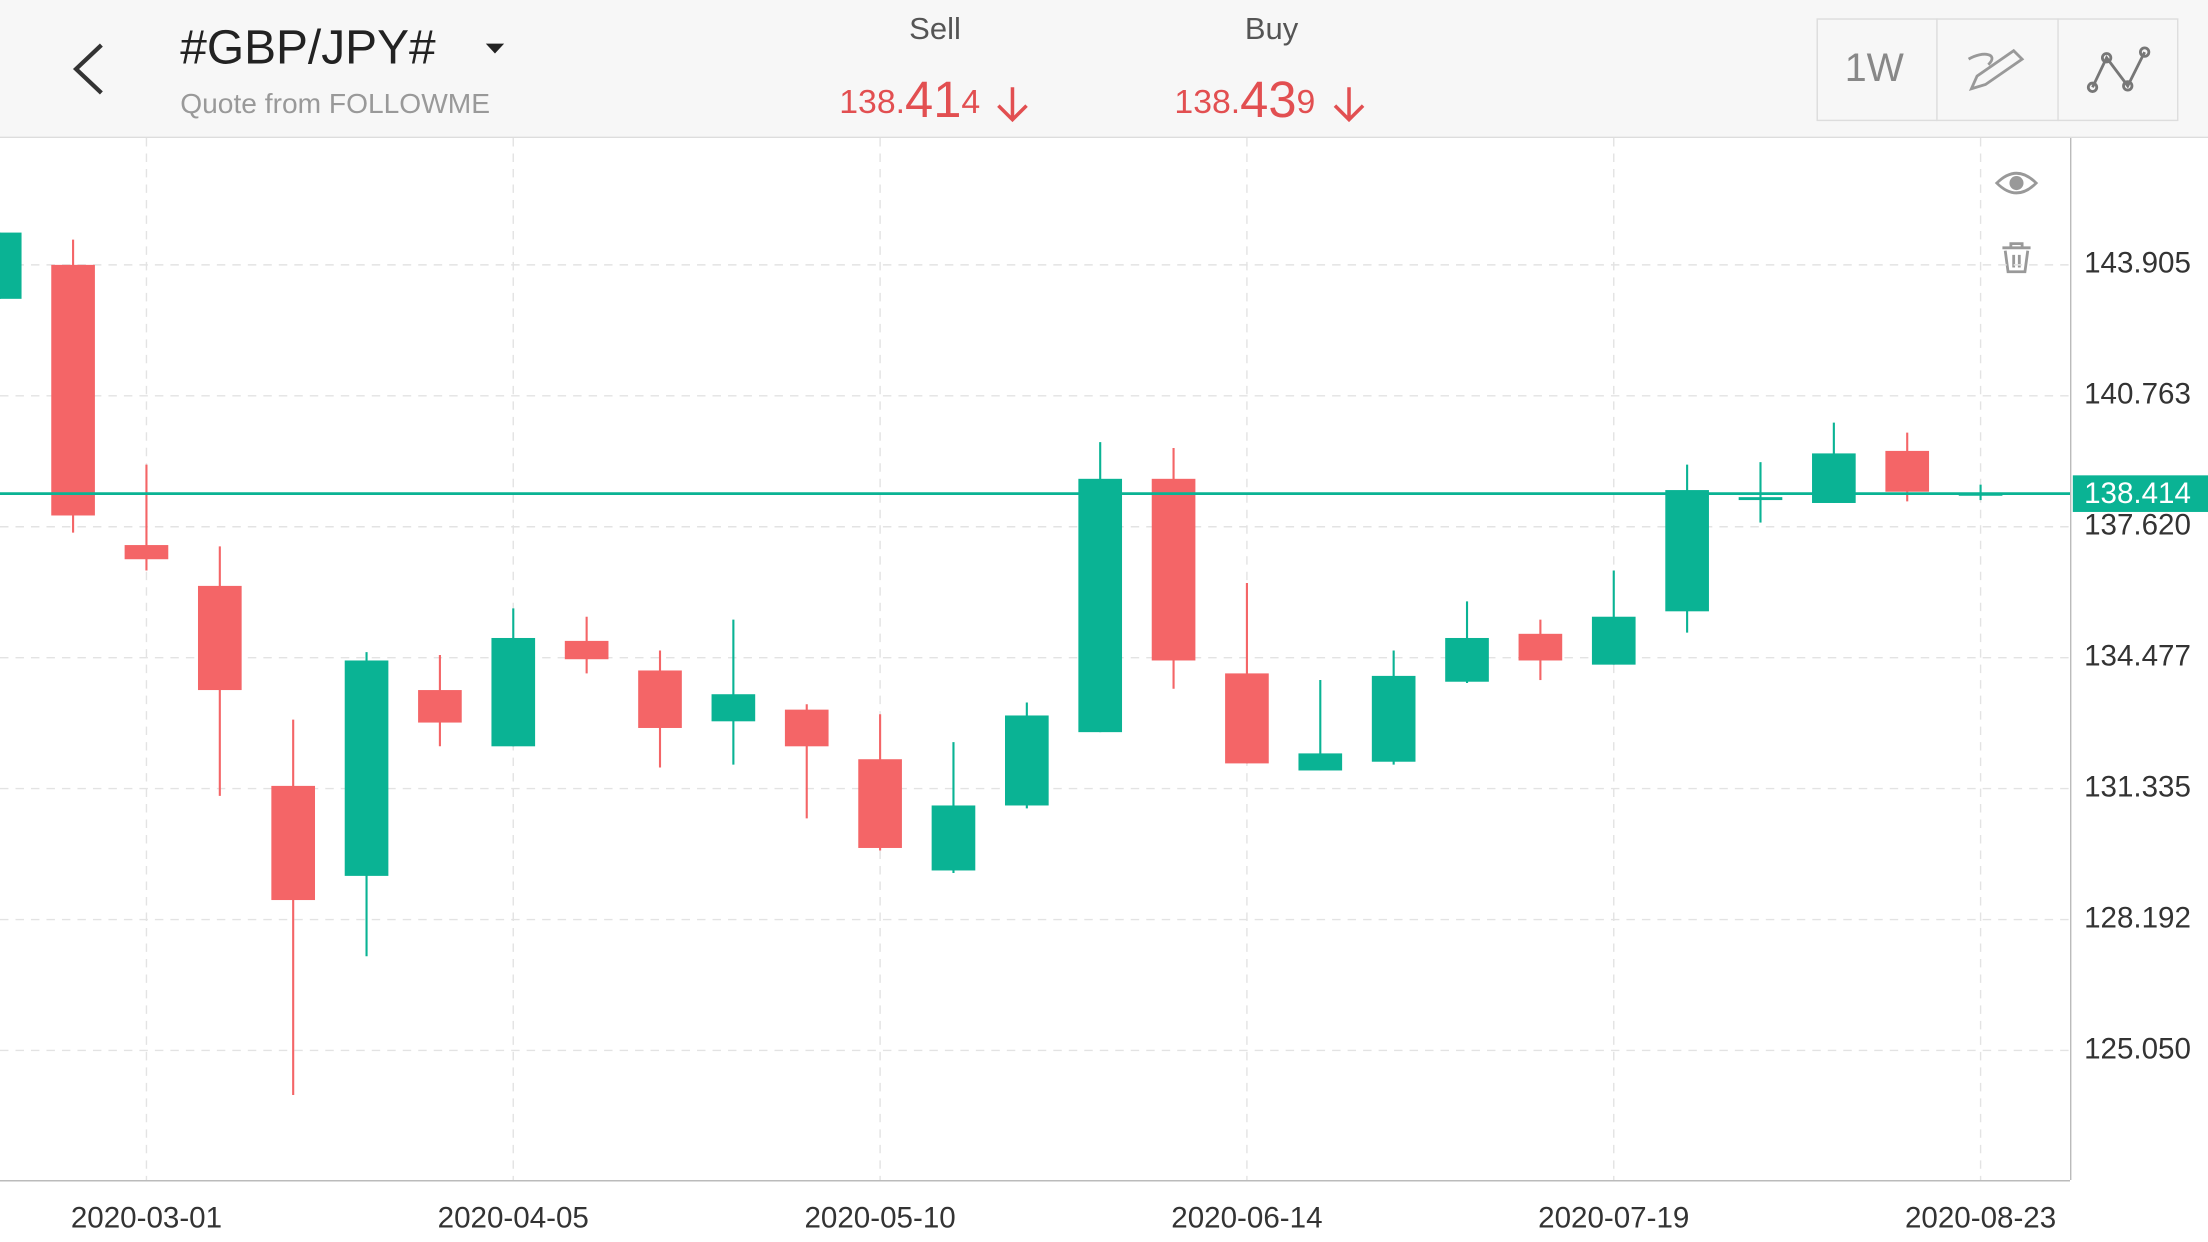  Describe the element at coordinates (2137, 1048) in the screenshot. I see `y-tick-label: 125.050` at that location.